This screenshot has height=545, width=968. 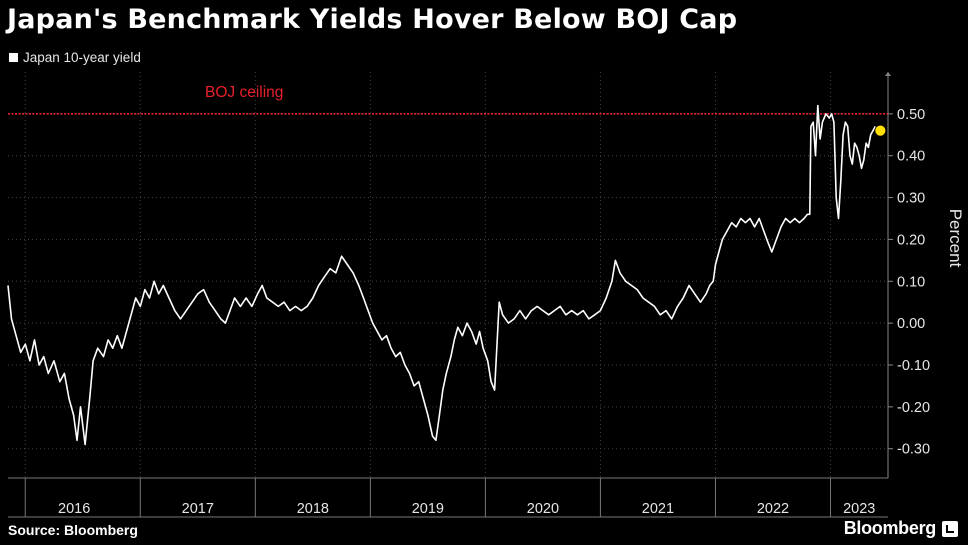 What do you see at coordinates (859, 509) in the screenshot?
I see `x-tick-label: 2023` at bounding box center [859, 509].